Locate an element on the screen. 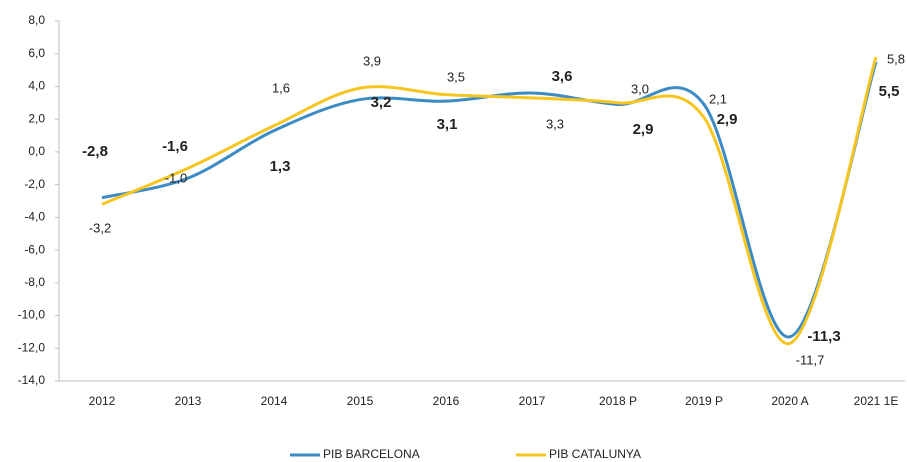  y-tick-label: -6,0 is located at coordinates (34, 249).